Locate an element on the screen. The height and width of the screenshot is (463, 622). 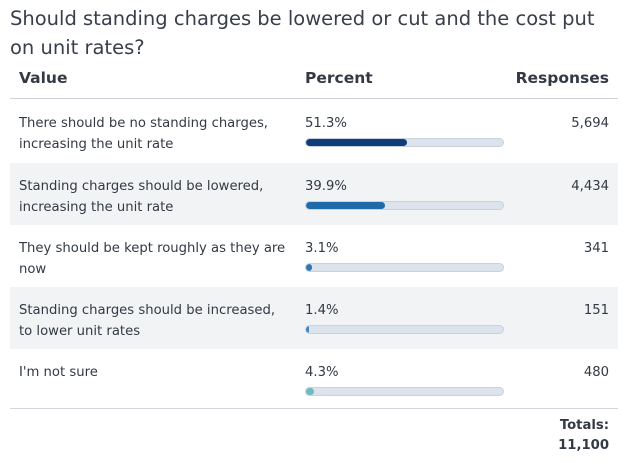
row-responses: 5,694 is located at coordinates (590, 123).